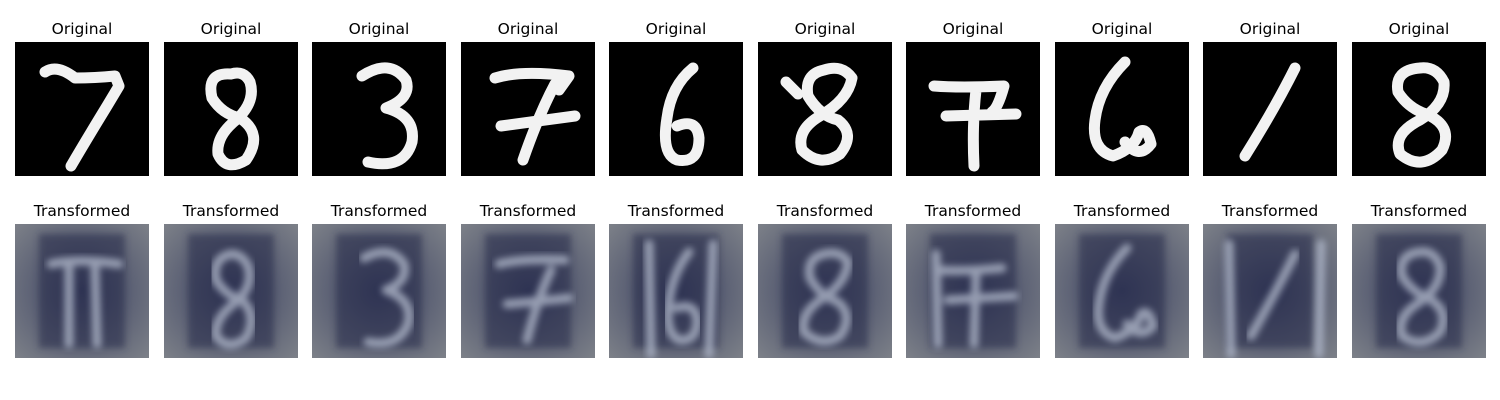 This screenshot has width=1500, height=400. I want to click on transformed-sample-7: Transformed, so click(973, 280).